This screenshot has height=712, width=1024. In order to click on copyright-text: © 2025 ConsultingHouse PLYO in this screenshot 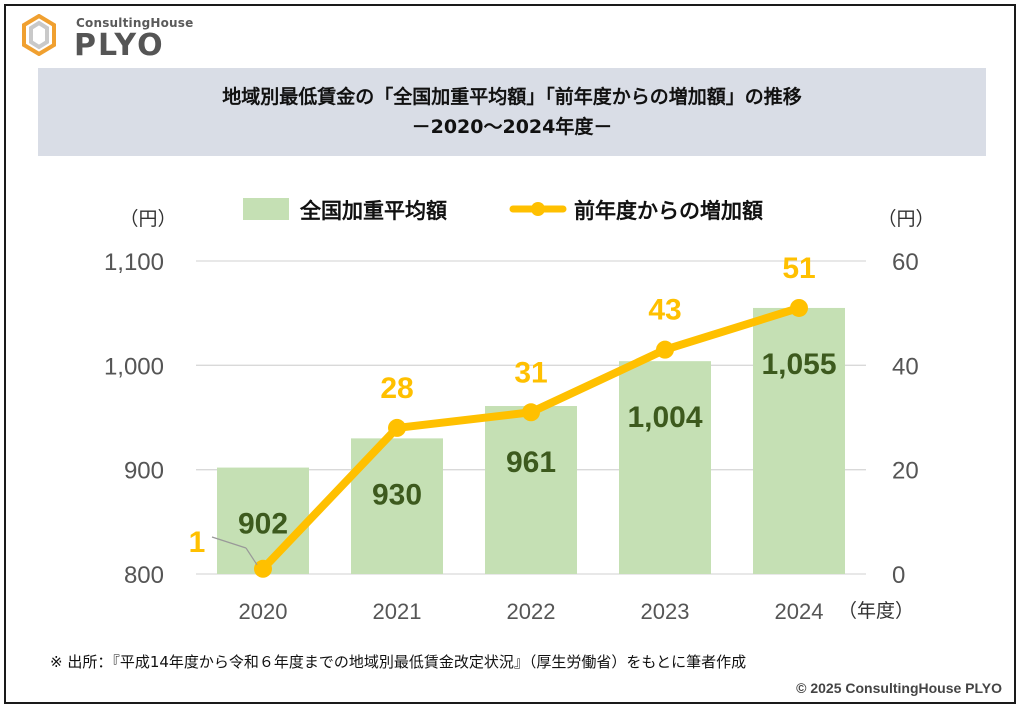, I will do `click(899, 688)`.